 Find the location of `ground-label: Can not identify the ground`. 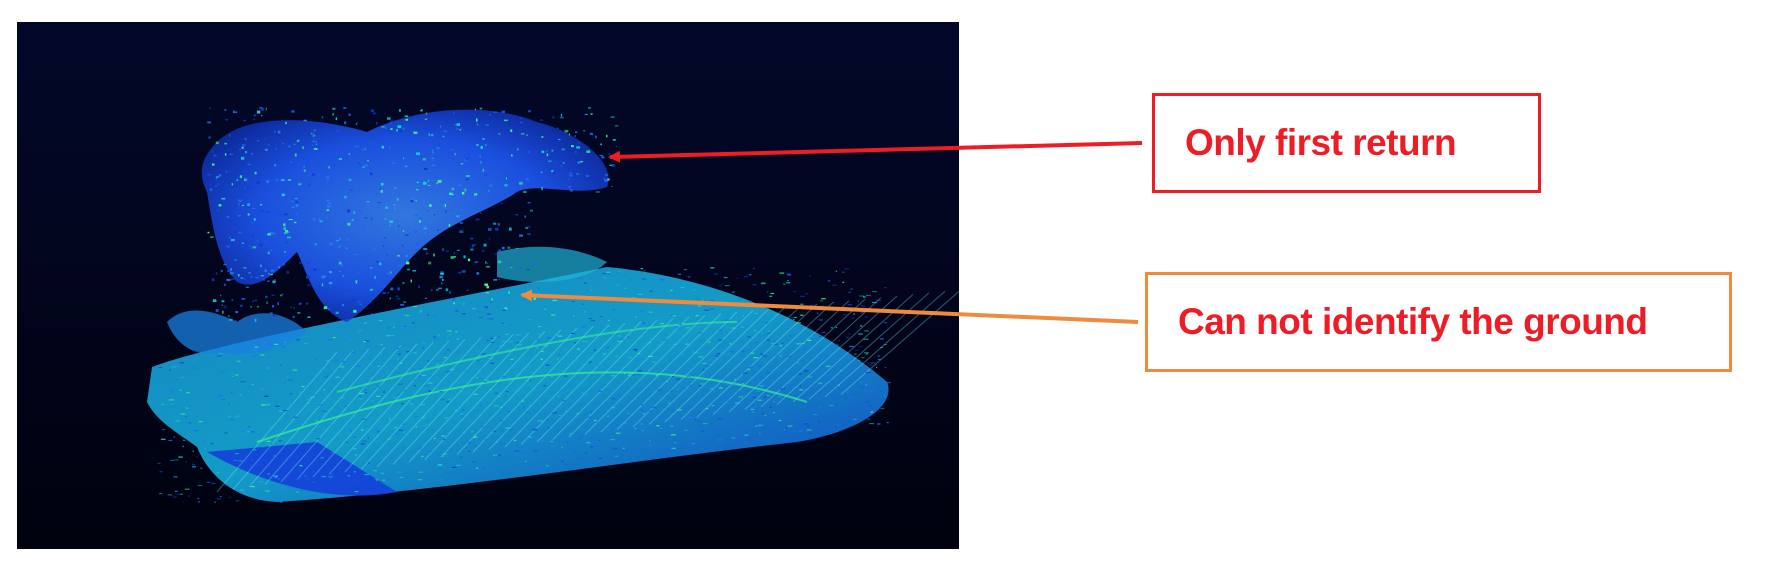

ground-label: Can not identify the ground is located at coordinates (1413, 321).